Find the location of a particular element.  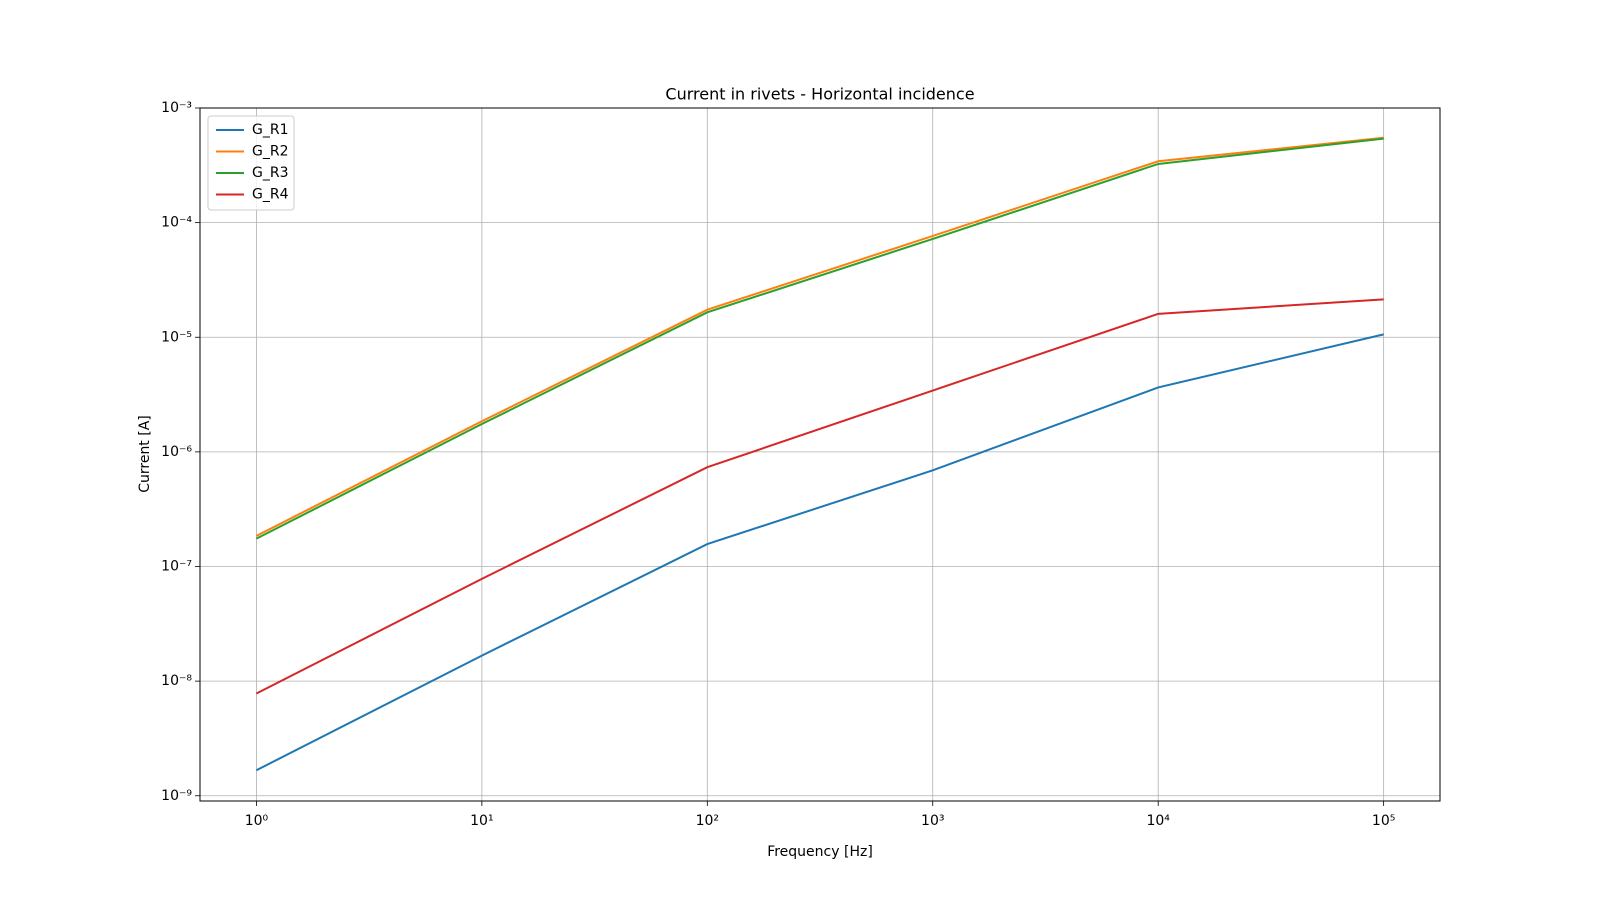

x-tick-label: 10¹ is located at coordinates (481, 821).